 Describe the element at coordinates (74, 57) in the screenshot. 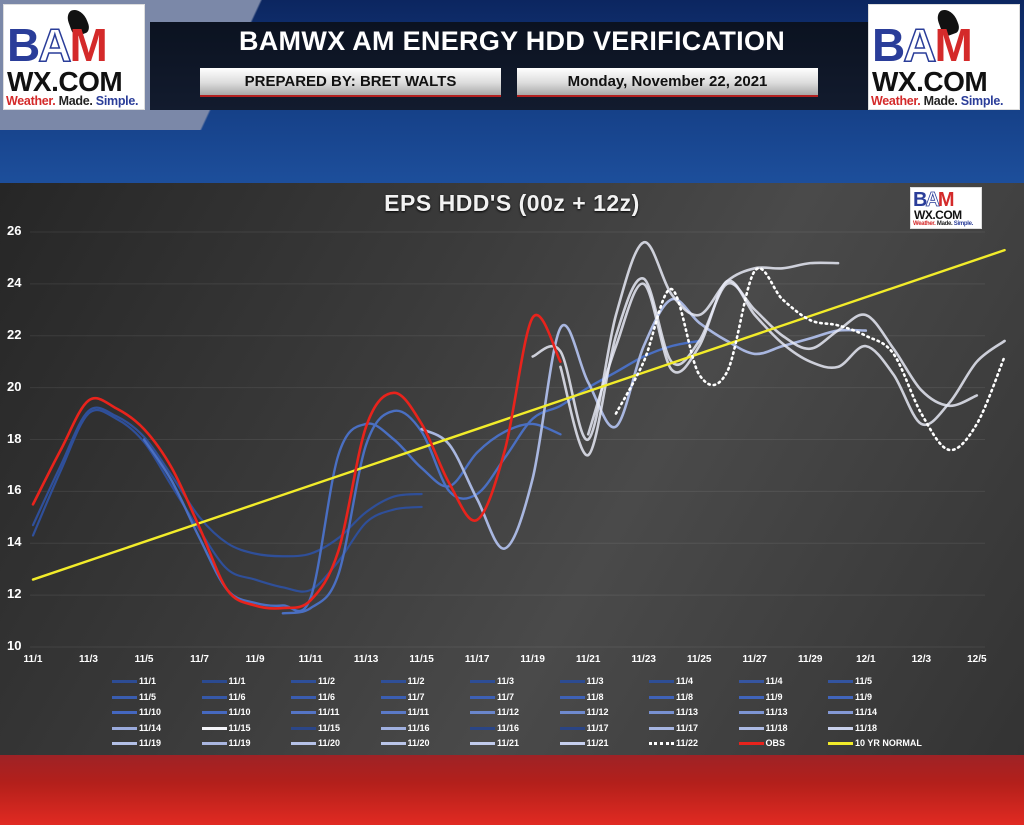

I see `logo-left: BAM WX.COM Weather. Made. Simple.` at that location.